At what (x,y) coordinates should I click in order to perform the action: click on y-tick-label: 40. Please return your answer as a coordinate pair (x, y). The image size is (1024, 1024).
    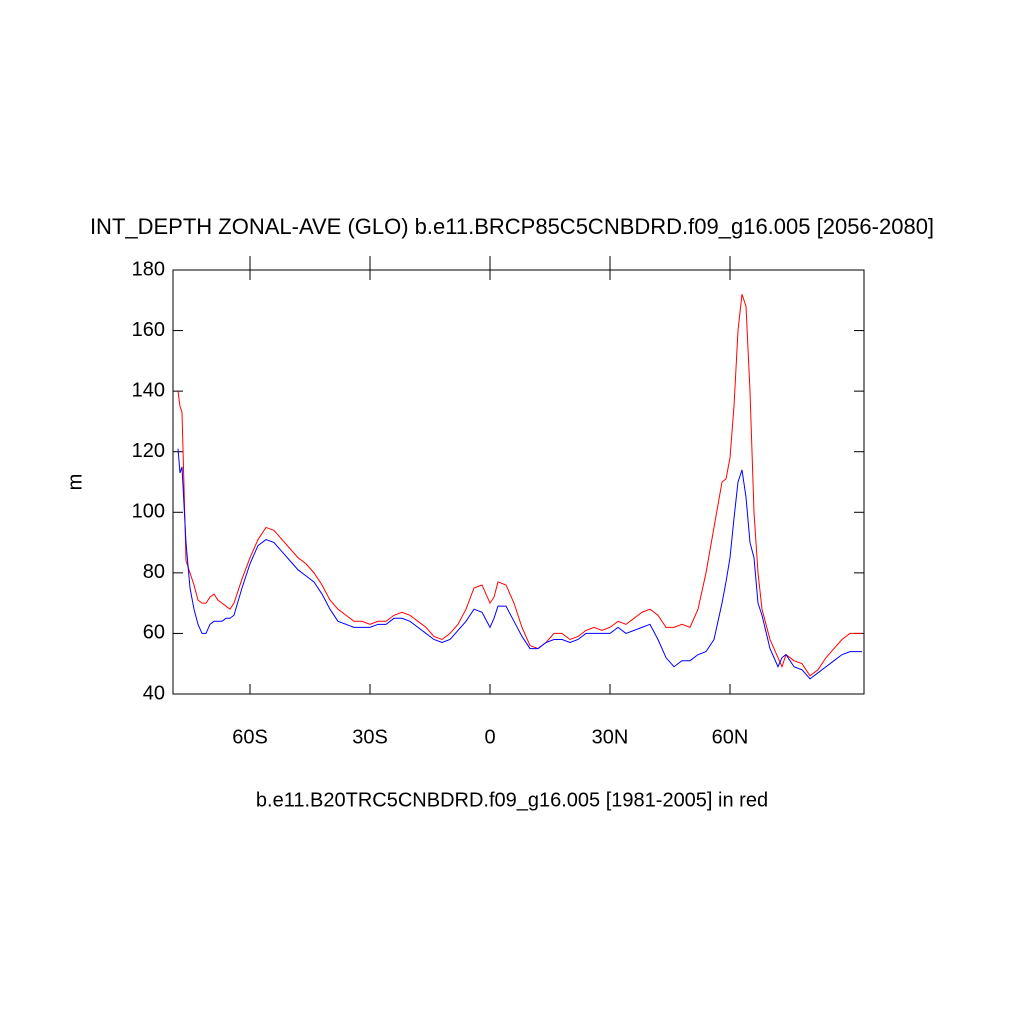
    Looking at the image, I should click on (154, 693).